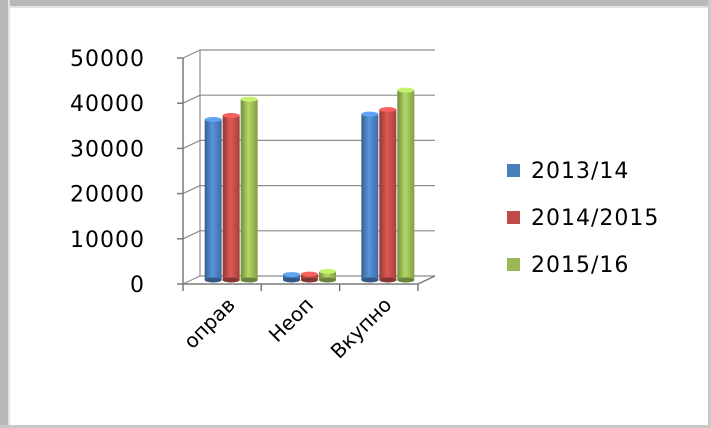  What do you see at coordinates (355, 426) in the screenshot?
I see `frame-border-bottom` at bounding box center [355, 426].